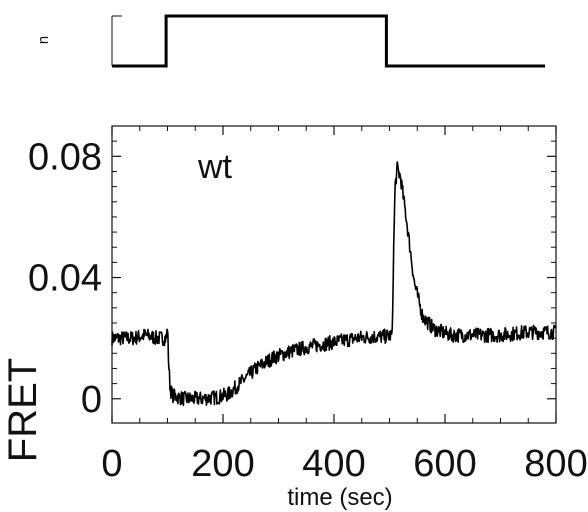 This screenshot has width=588, height=512. Describe the element at coordinates (111, 464) in the screenshot. I see `x-tick-label: 0` at that location.